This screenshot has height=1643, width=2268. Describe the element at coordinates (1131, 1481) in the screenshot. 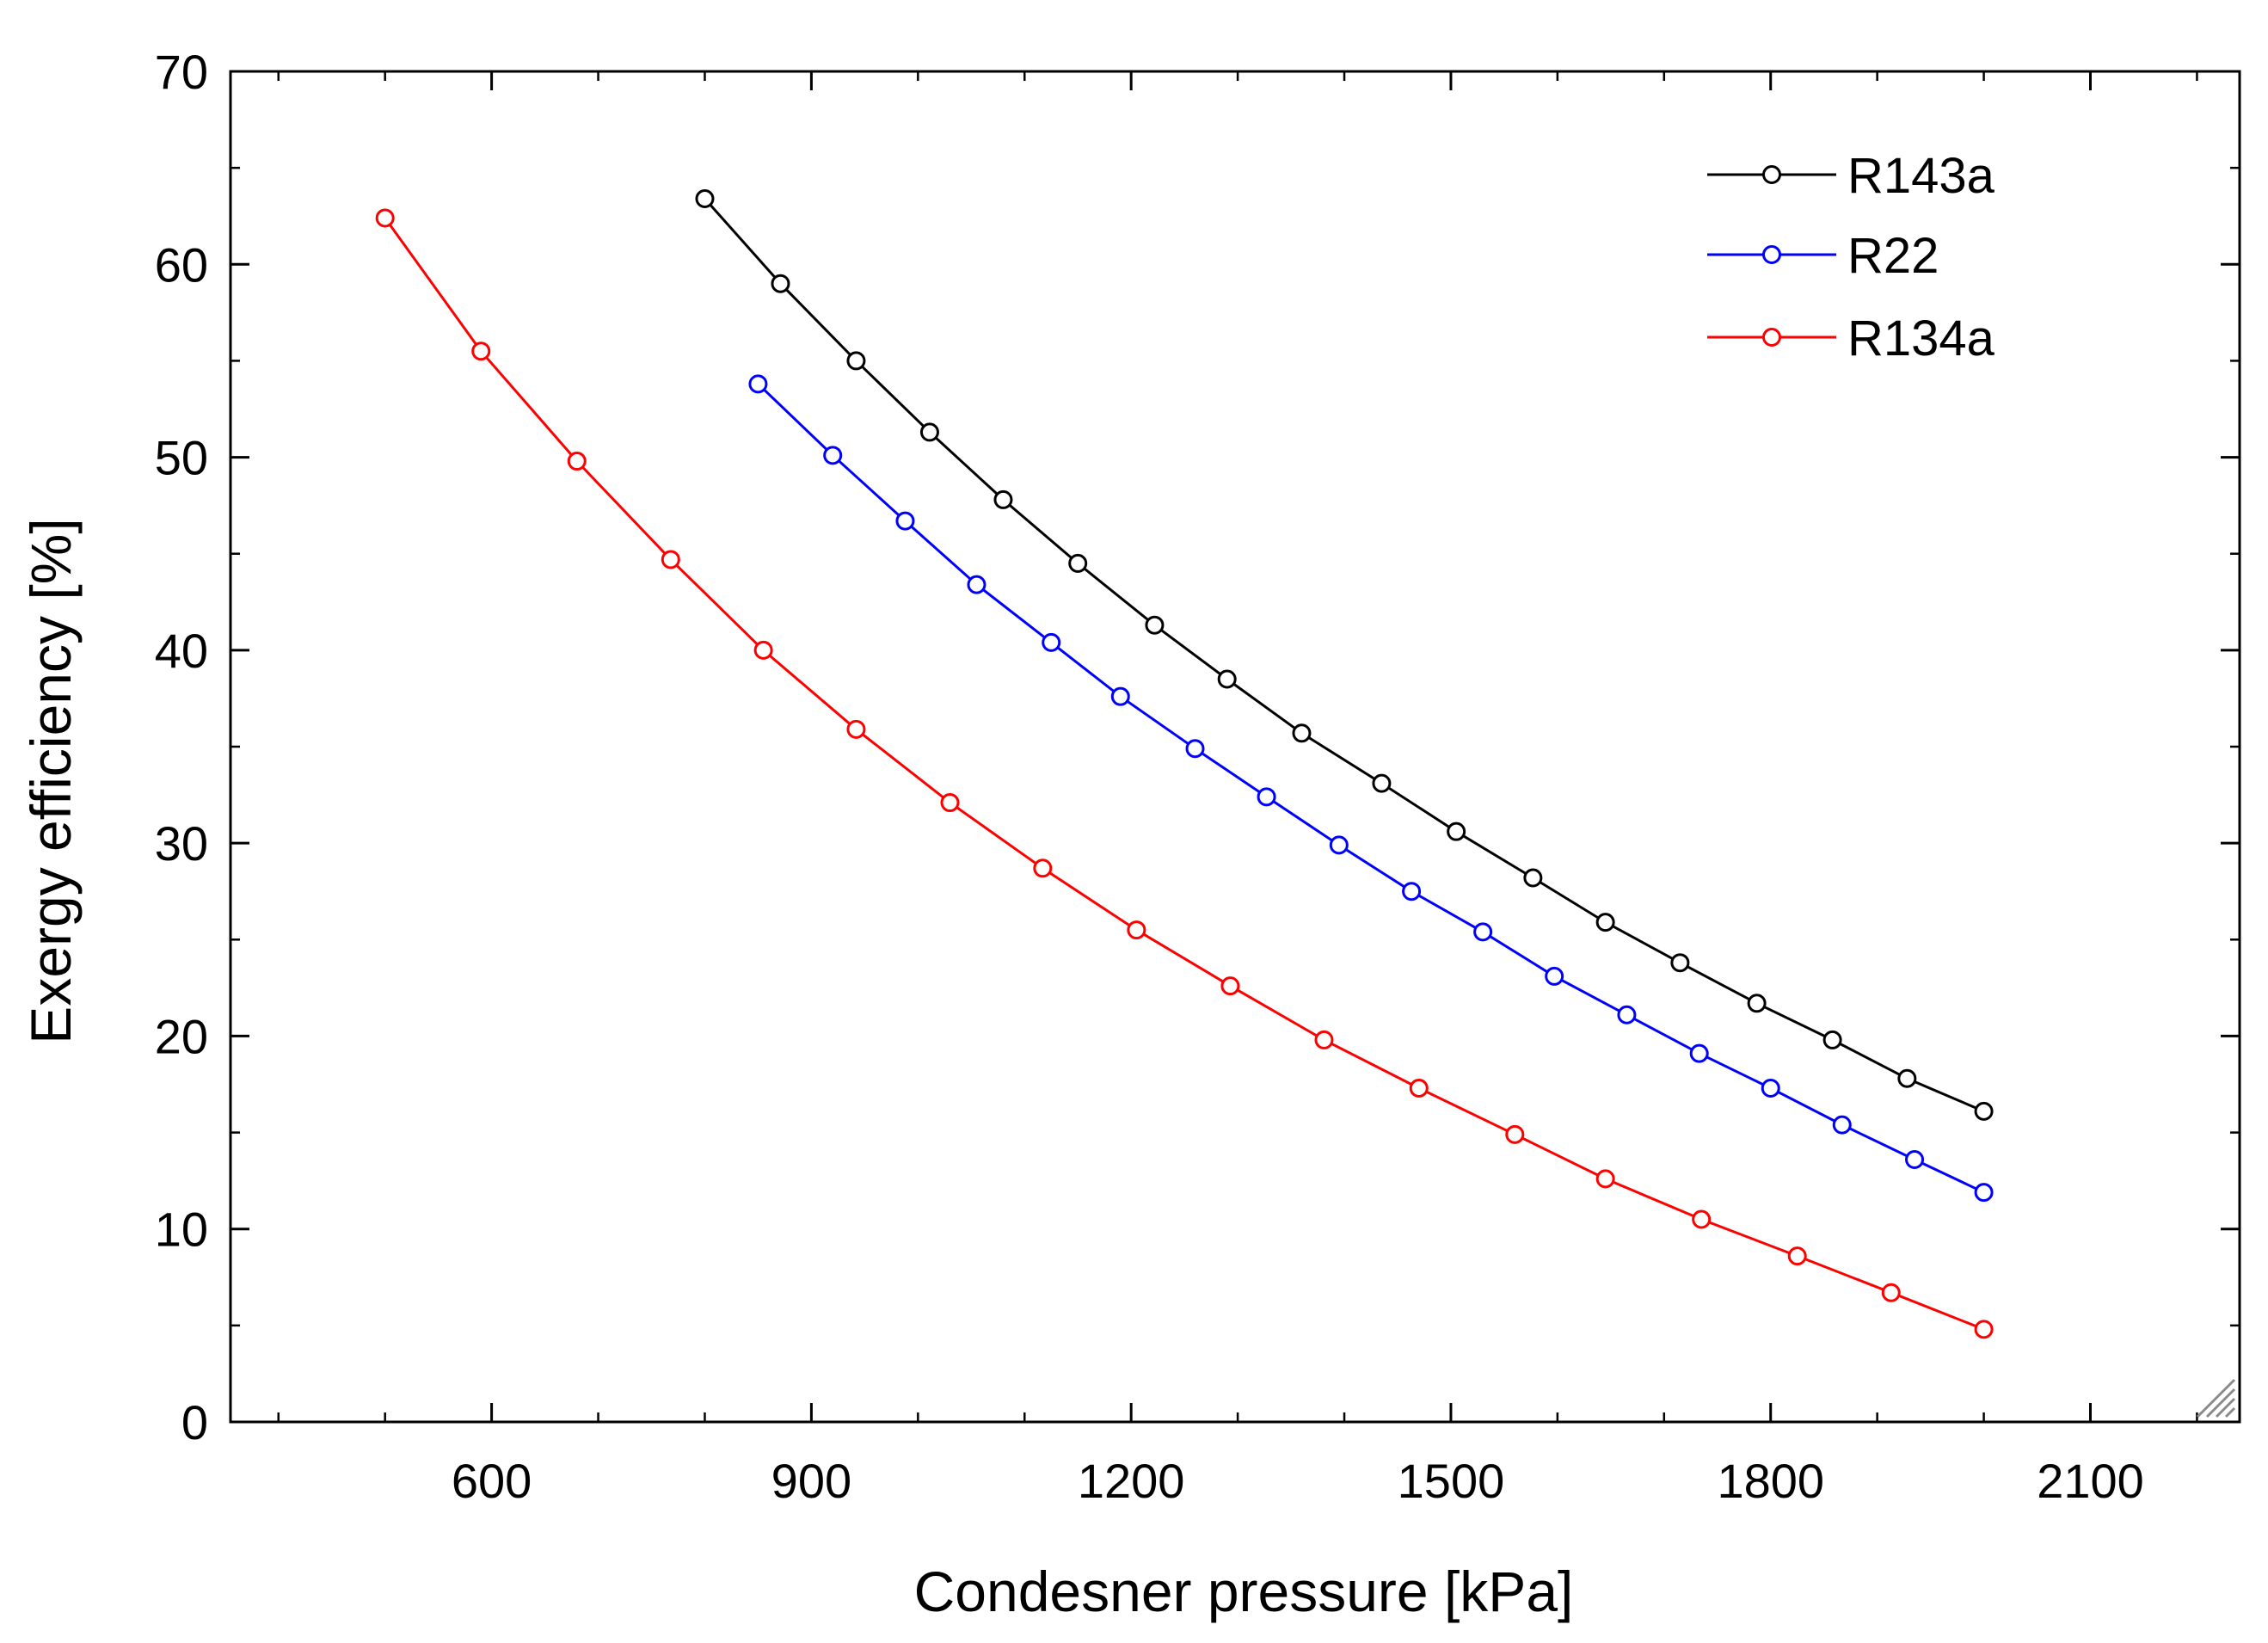

I see `x-tick-label: 1200` at that location.